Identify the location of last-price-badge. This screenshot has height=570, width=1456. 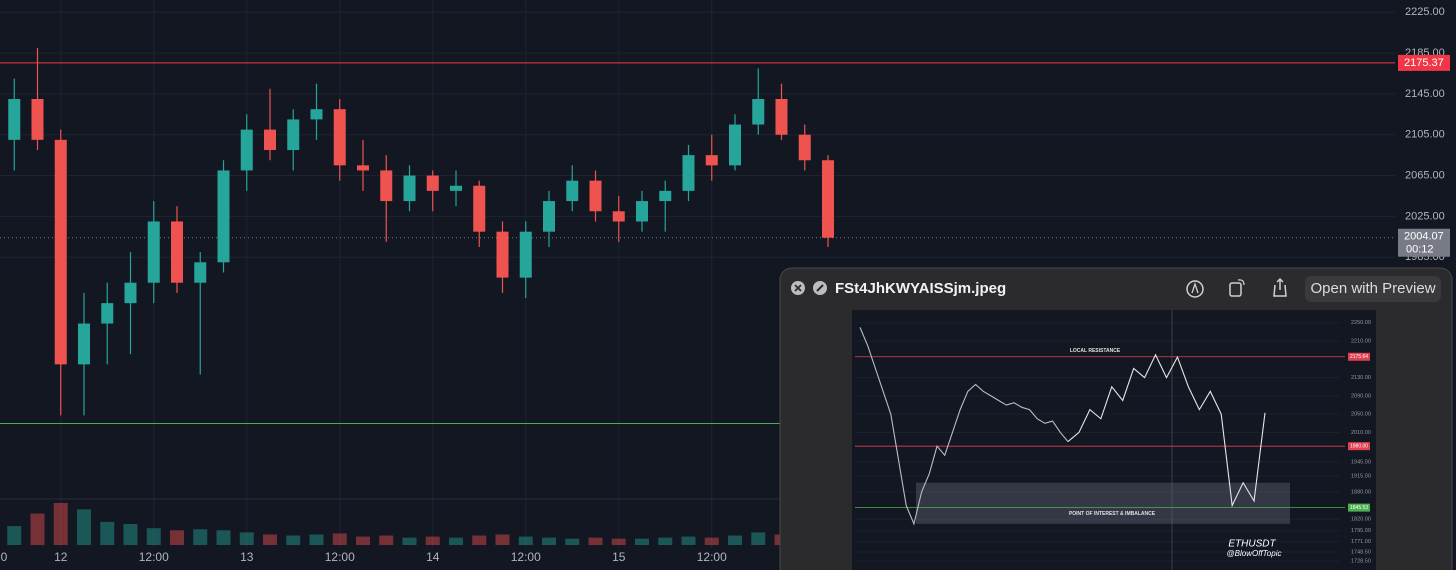
(1424, 242).